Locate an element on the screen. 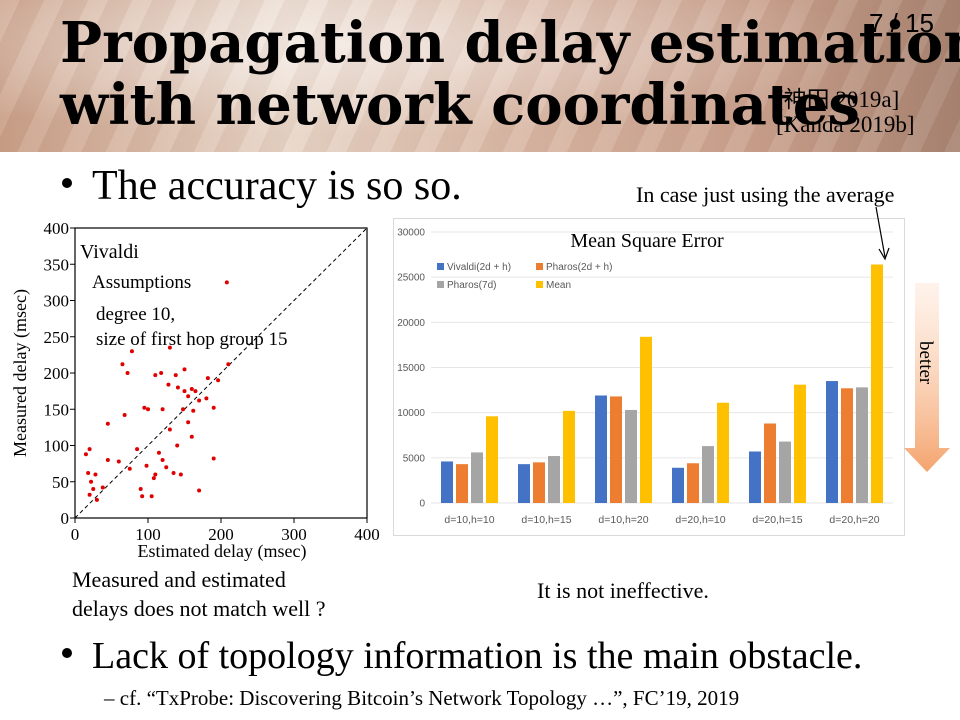 This screenshot has width=960, height=720. legend-label: Mean is located at coordinates (558, 285).